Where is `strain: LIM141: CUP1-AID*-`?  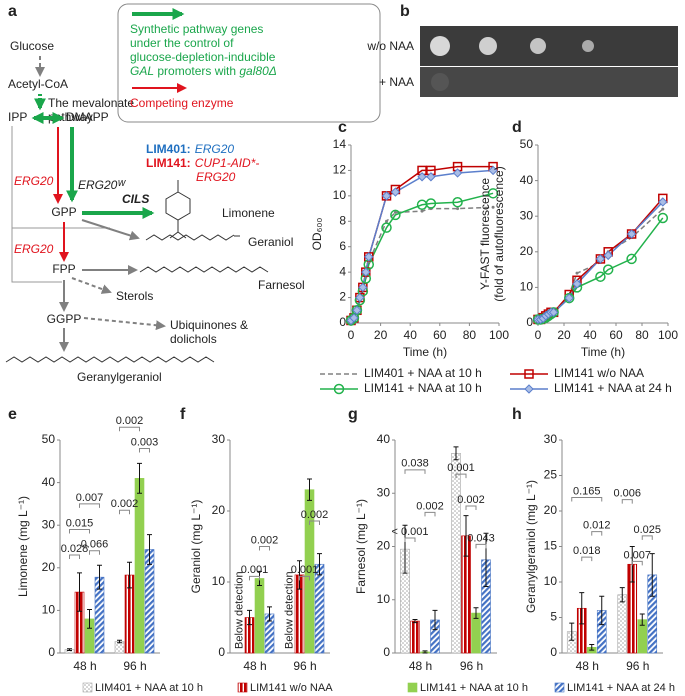
strain: LIM141: CUP1-AID*- is located at coordinates (202, 163).